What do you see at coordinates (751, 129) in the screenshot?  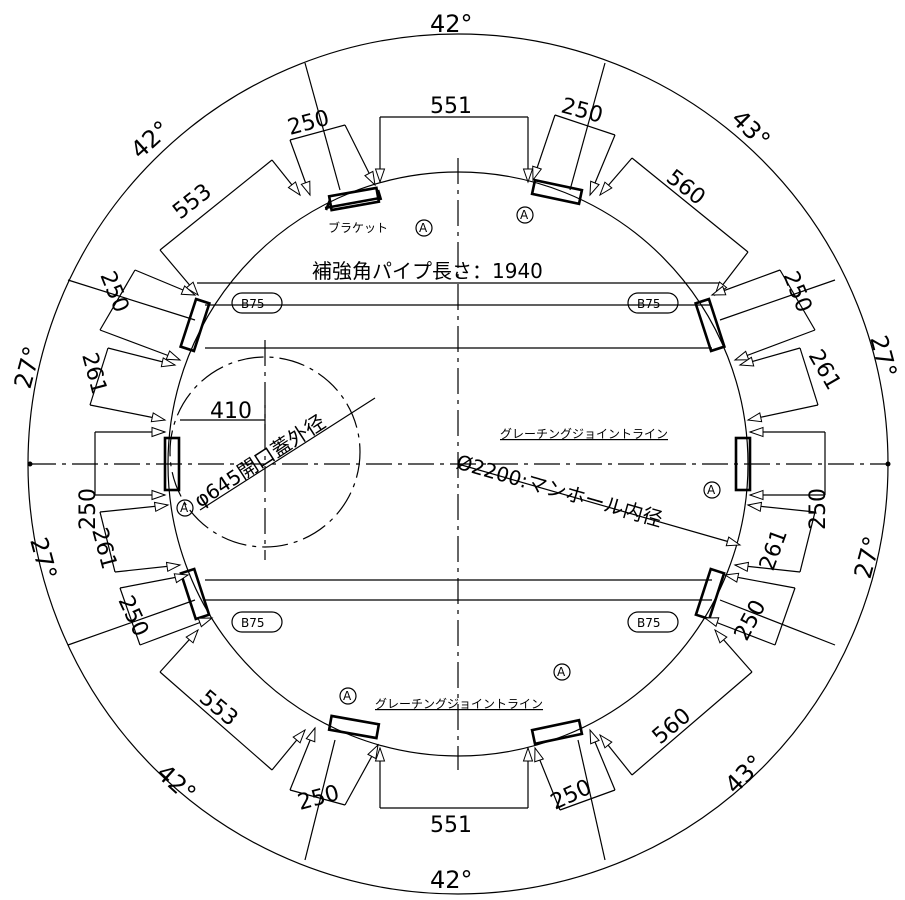 I see `angle-top-right: 43°` at bounding box center [751, 129].